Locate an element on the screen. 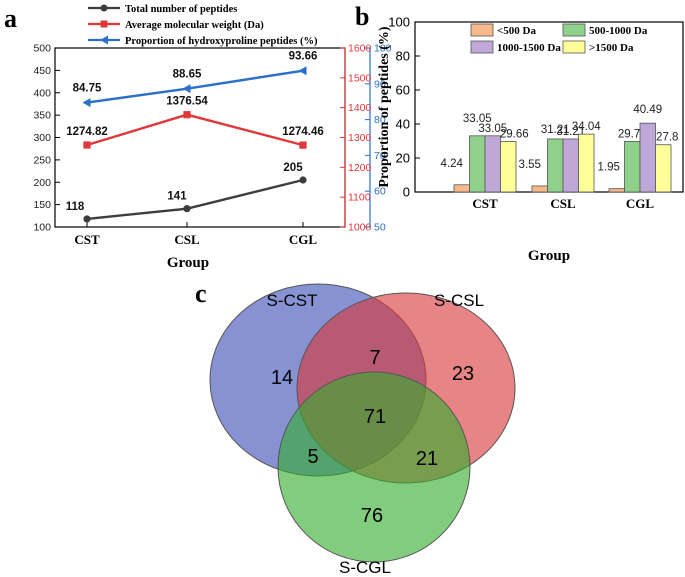  b-y-tick-label: 100 is located at coordinates (399, 22).